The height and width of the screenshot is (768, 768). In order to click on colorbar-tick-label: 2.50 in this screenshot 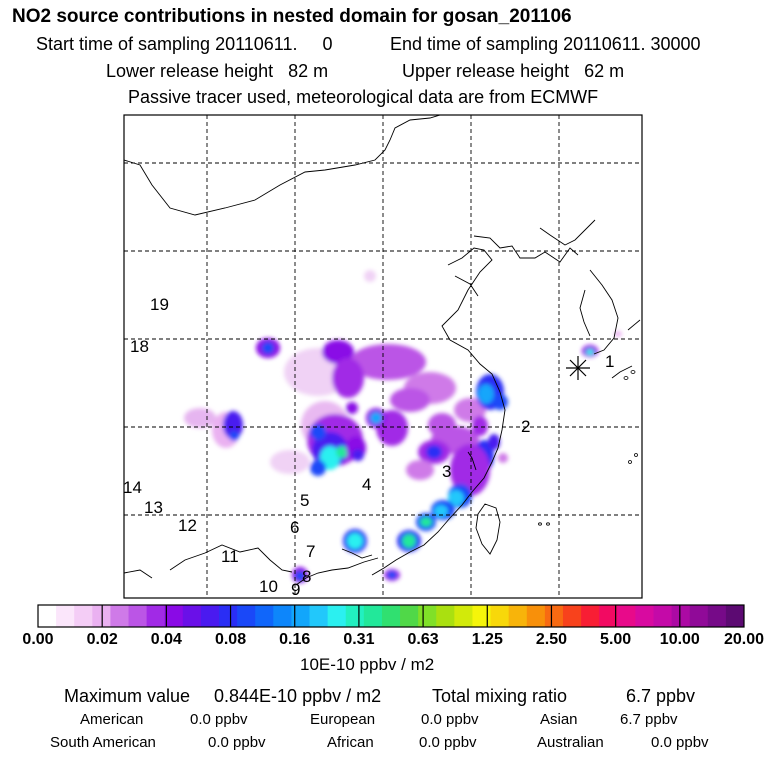, I will do `click(551, 639)`.